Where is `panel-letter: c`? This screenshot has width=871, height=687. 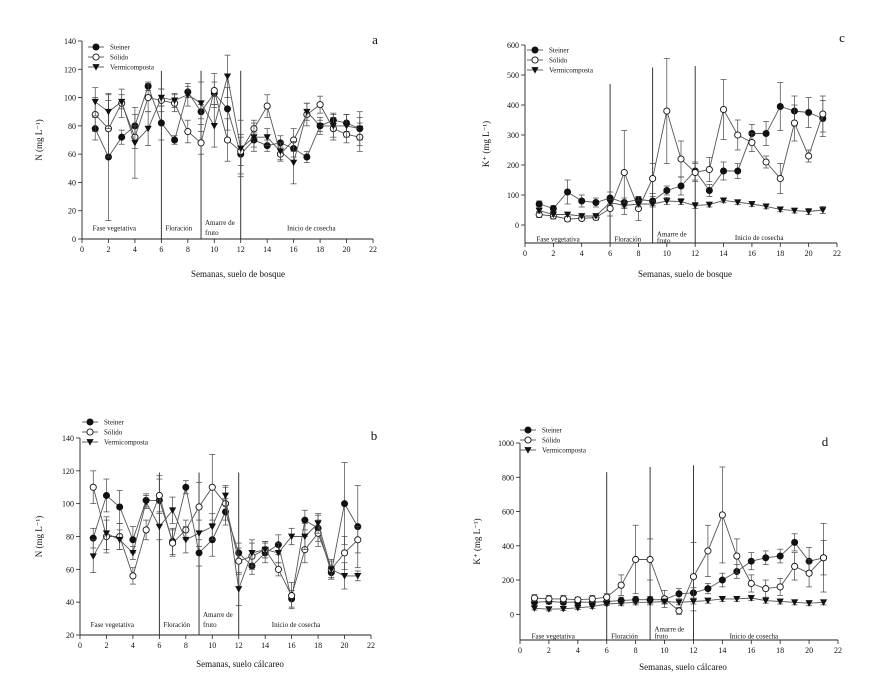
panel-letter: c is located at coordinates (842, 37).